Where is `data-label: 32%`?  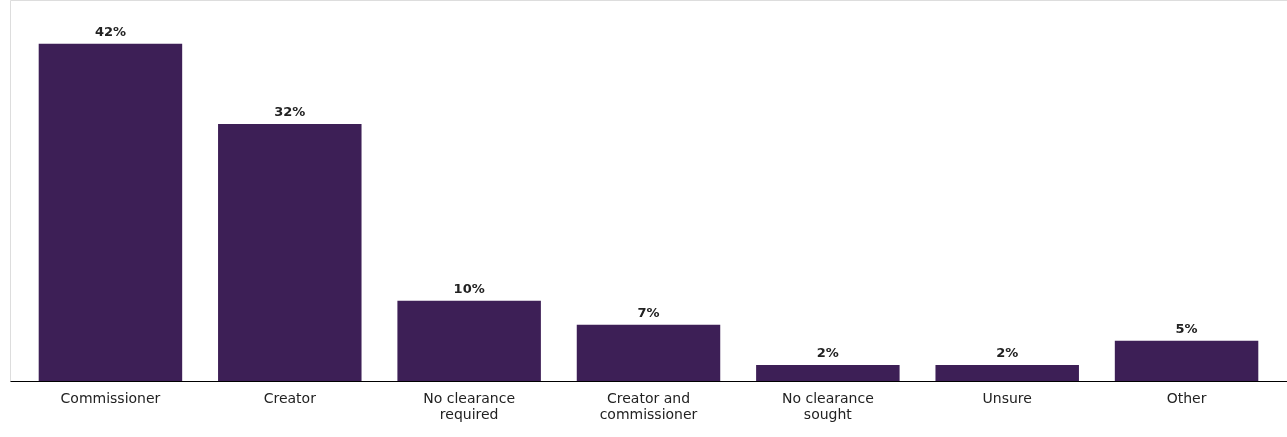
data-label: 32% is located at coordinates (290, 112).